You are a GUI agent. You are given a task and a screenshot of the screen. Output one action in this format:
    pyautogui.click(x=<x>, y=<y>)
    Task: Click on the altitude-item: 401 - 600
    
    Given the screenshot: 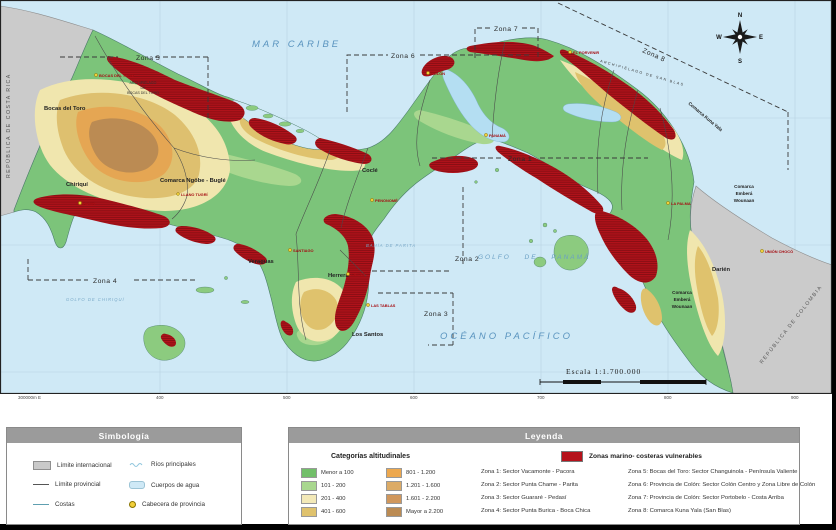 What is the action you would take?
    pyautogui.click(x=323, y=512)
    